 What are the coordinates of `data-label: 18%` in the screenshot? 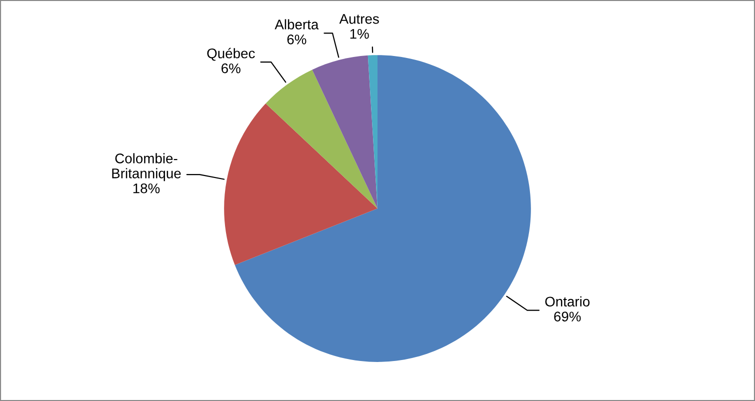 It's located at (146, 188).